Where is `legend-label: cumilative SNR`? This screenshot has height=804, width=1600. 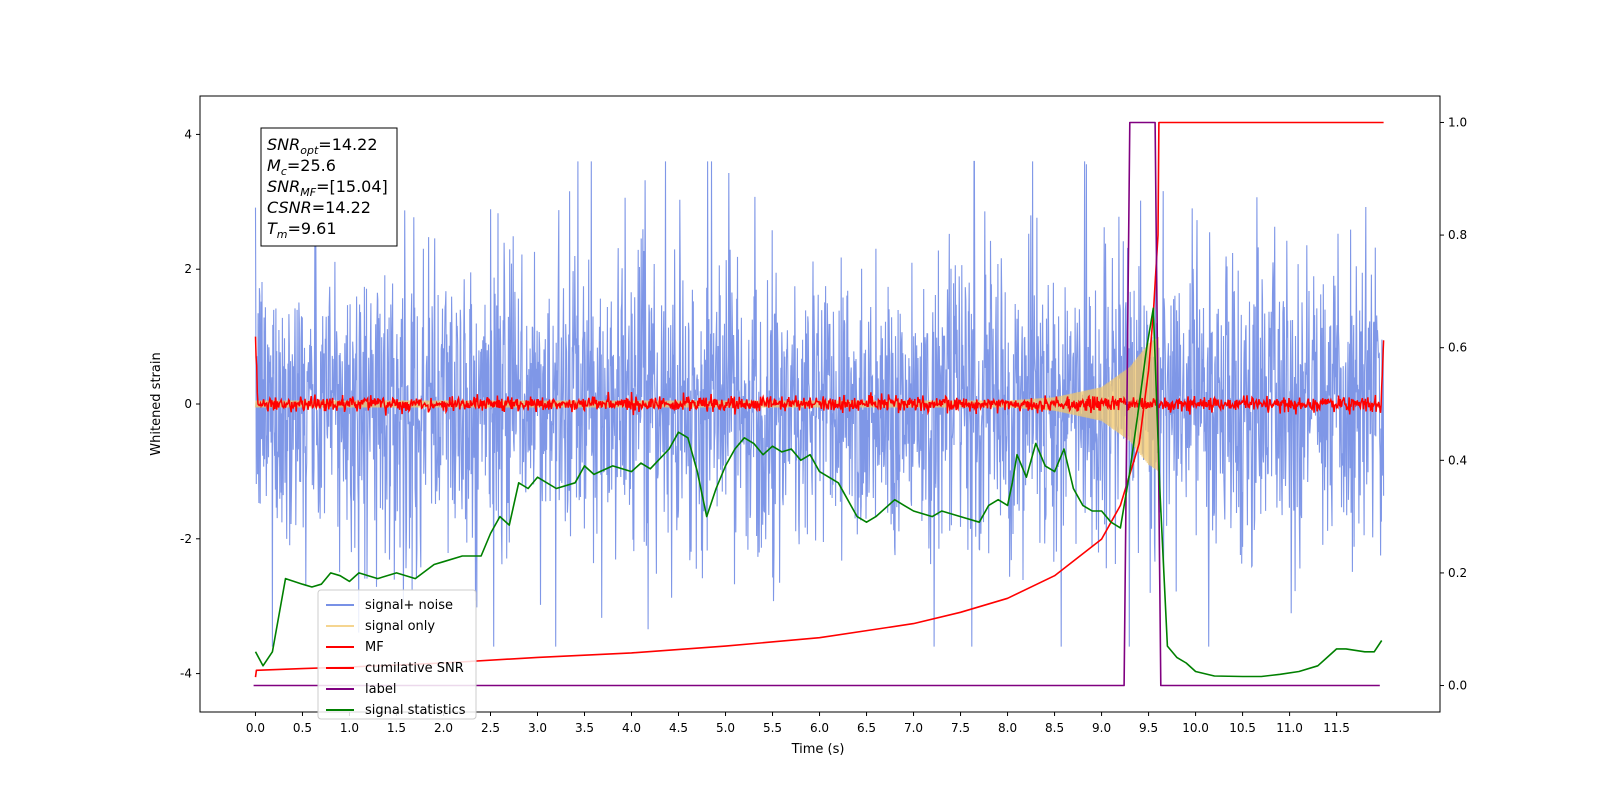
legend-label: cumilative SNR is located at coordinates (414, 668).